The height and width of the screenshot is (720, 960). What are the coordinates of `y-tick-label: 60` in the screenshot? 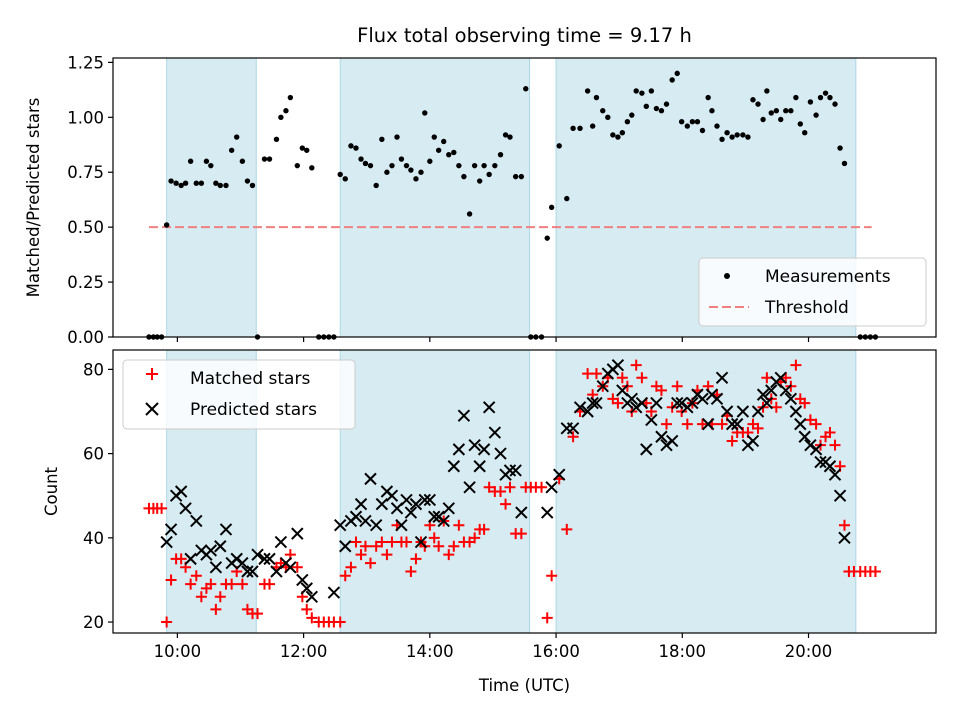 It's located at (93, 454).